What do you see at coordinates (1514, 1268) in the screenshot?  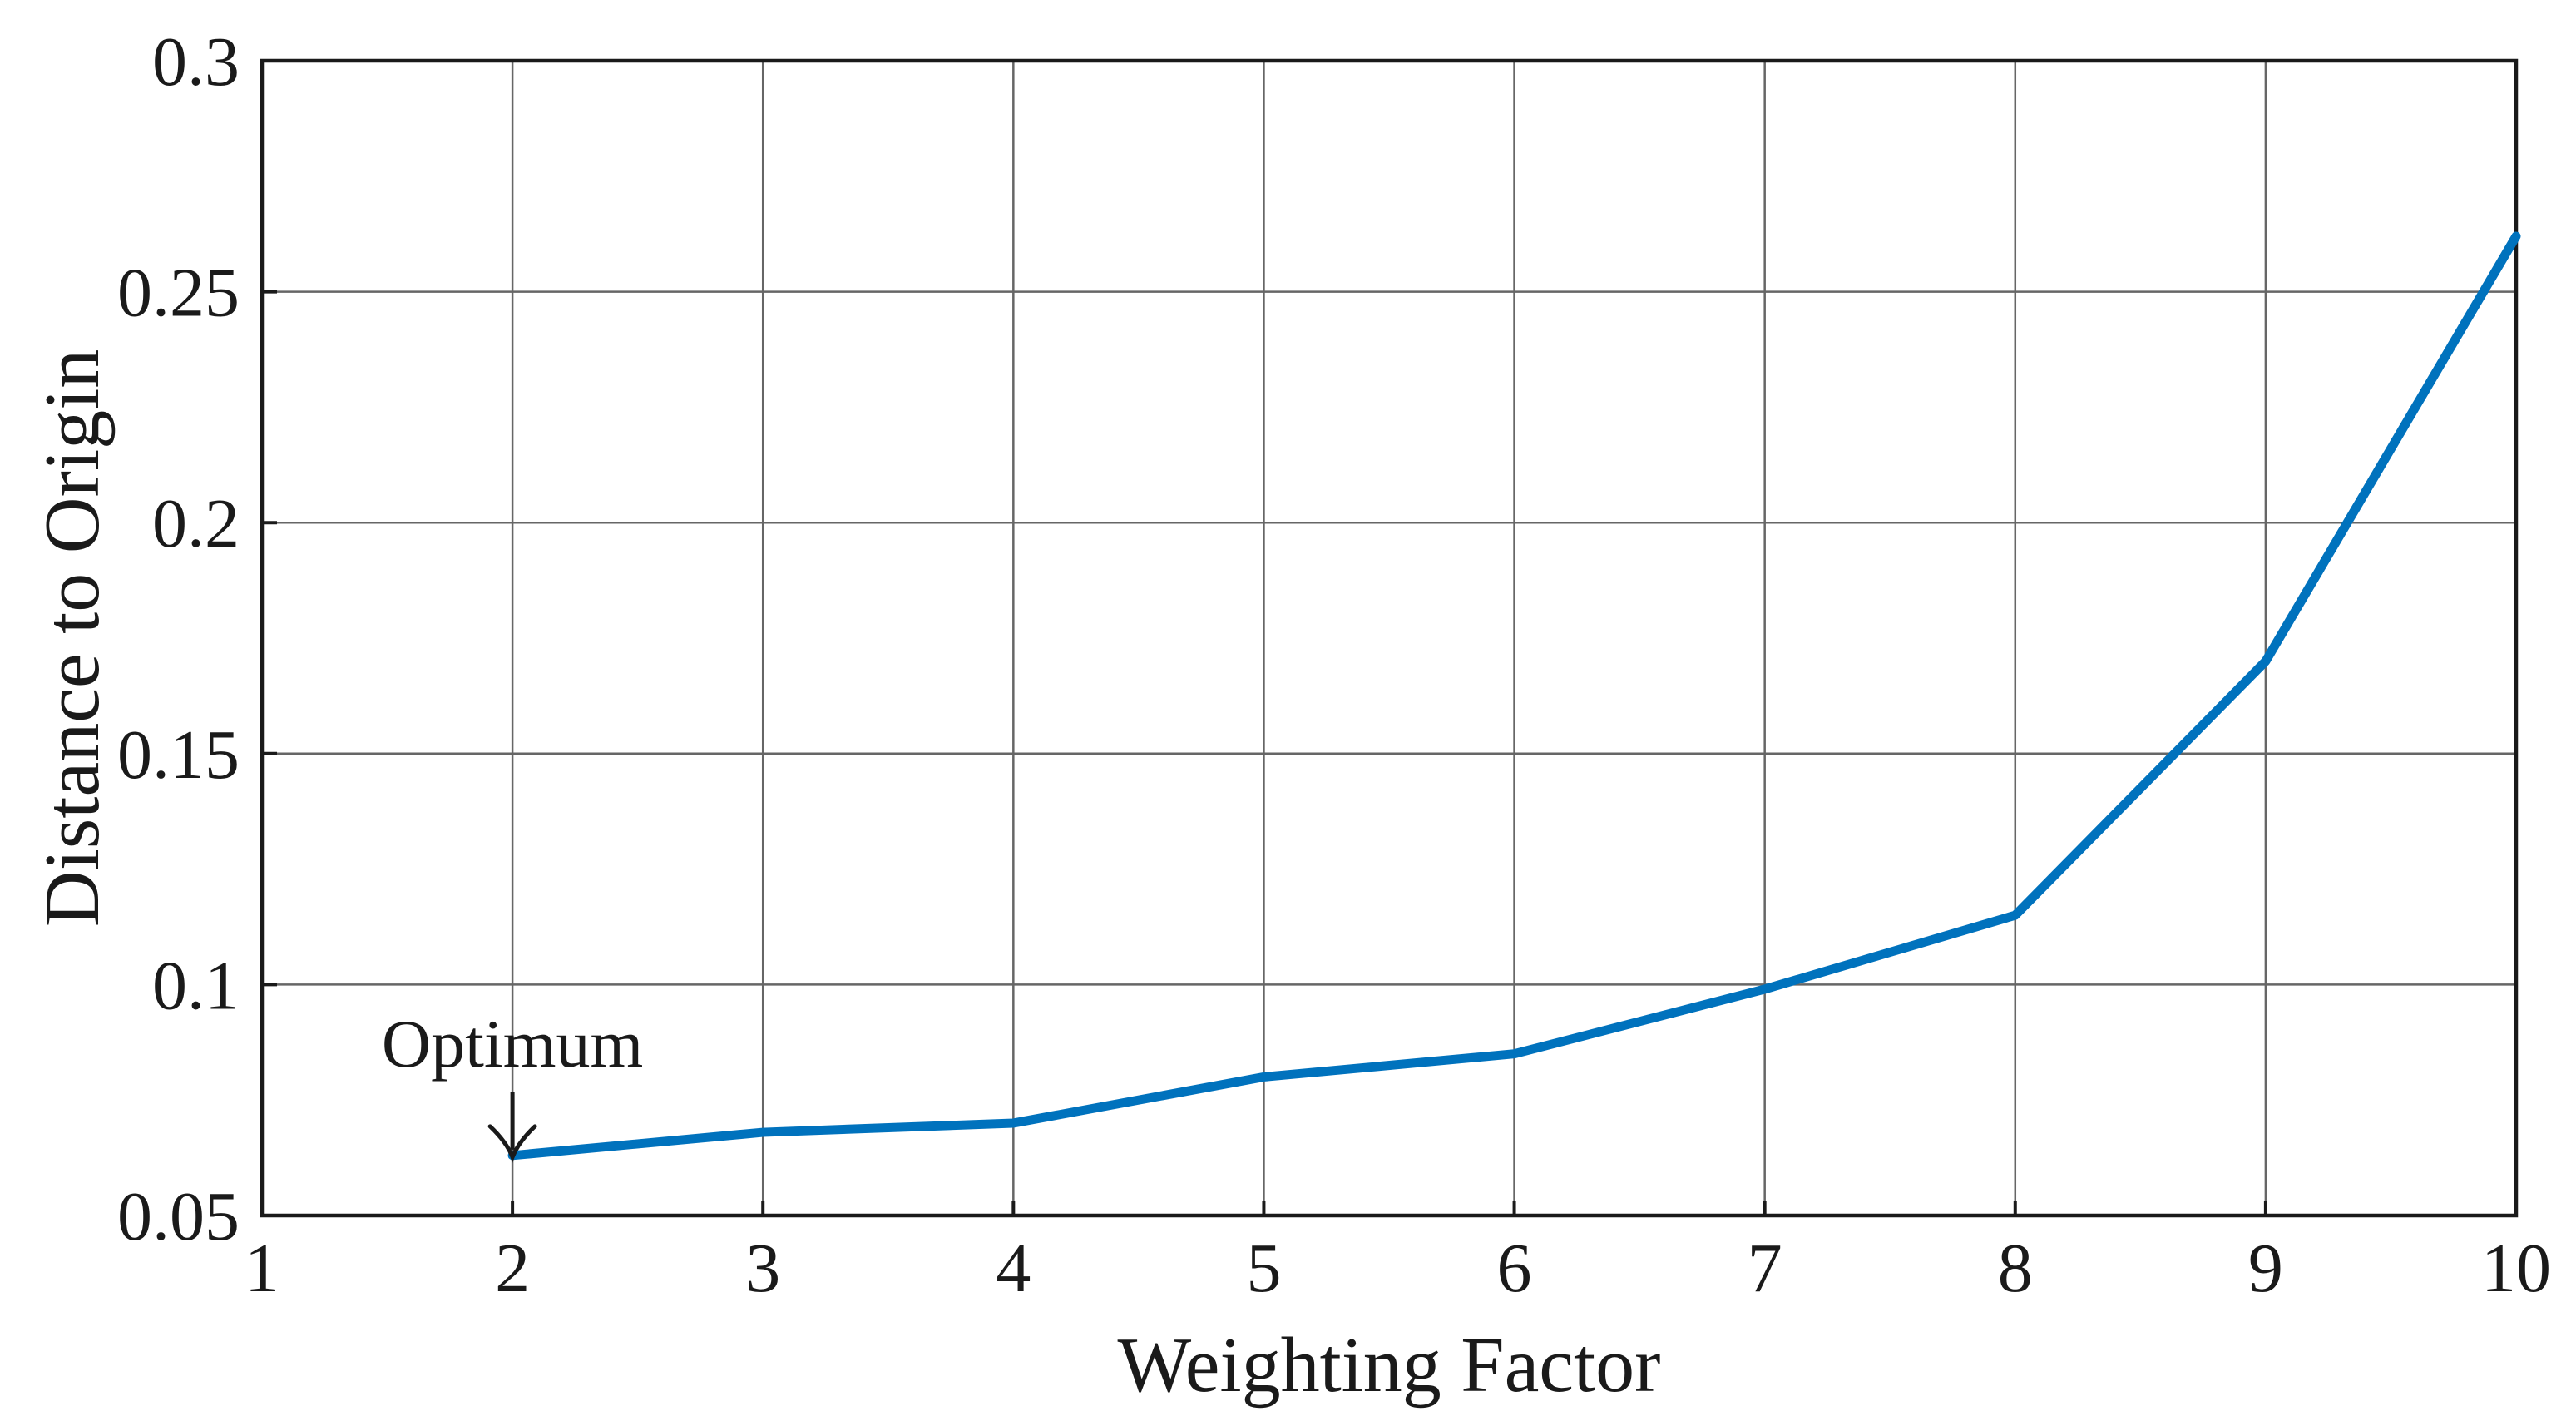 I see `x-tick-label: 6` at bounding box center [1514, 1268].